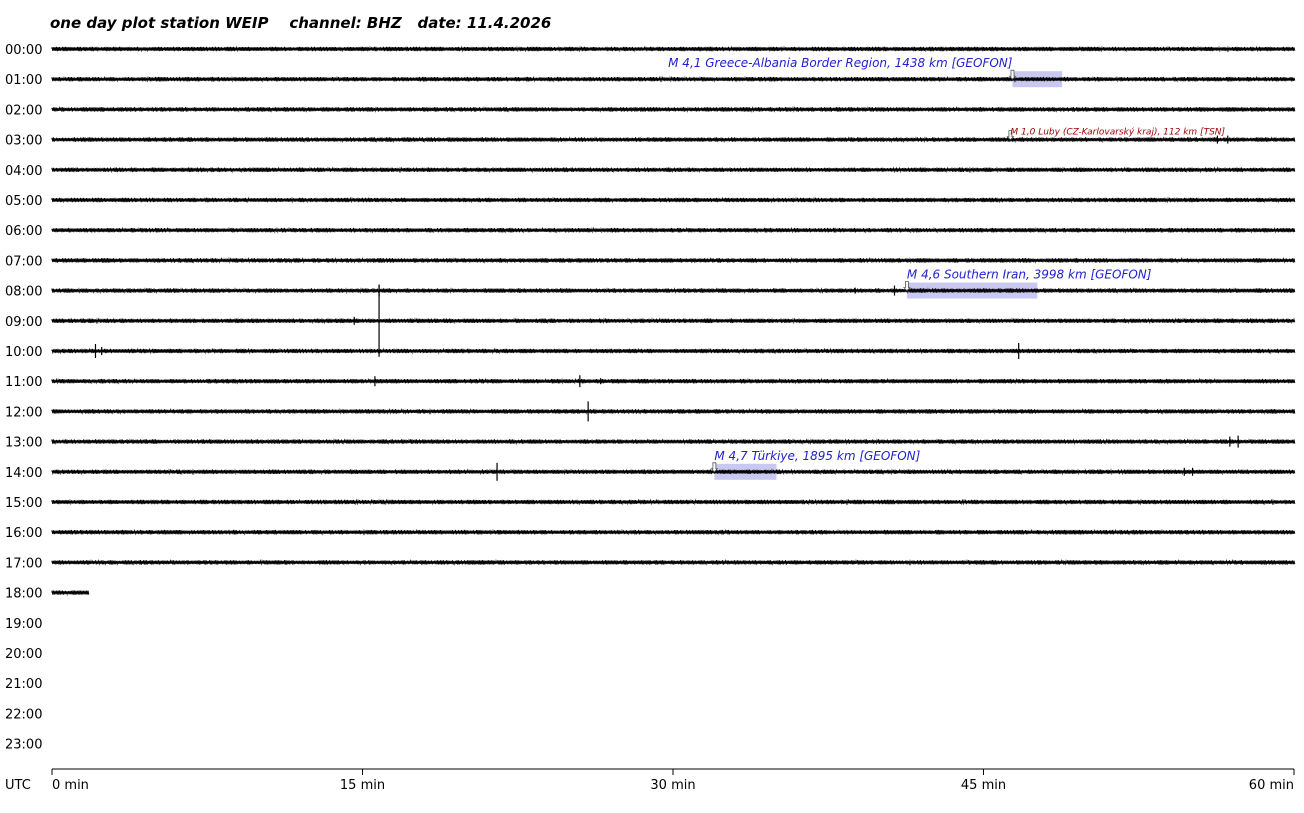  What do you see at coordinates (18, 785) in the screenshot?
I see `utc-label: UTC` at bounding box center [18, 785].